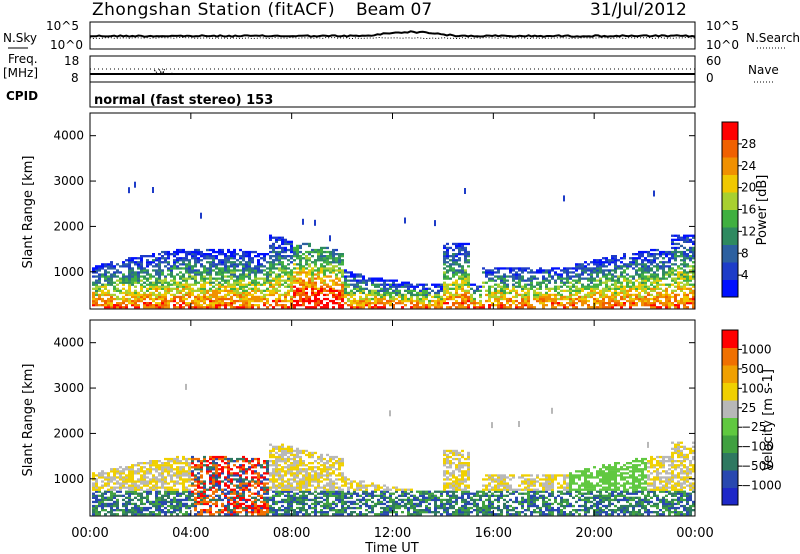 The height and width of the screenshot is (554, 800). Describe the element at coordinates (351, 94) in the screenshot. I see `cpid-panel: CPID normal (fast stereo) 153` at that location.